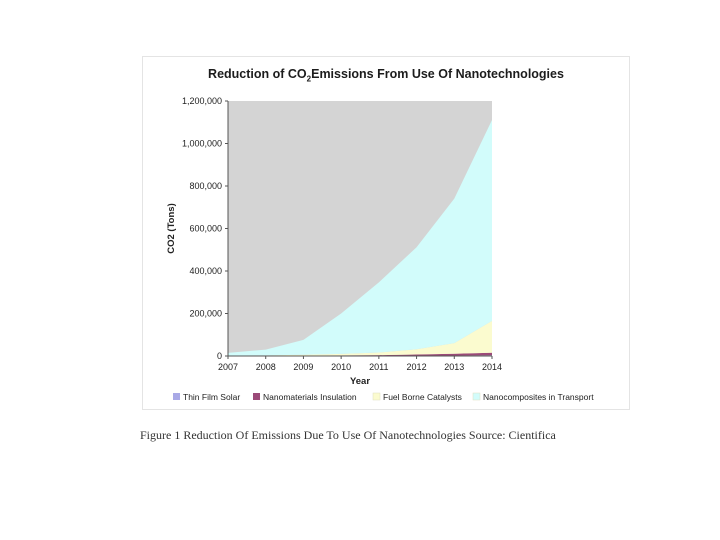 This screenshot has height=540, width=720. I want to click on y-axis-label: CO2 (Tons), so click(171, 228).